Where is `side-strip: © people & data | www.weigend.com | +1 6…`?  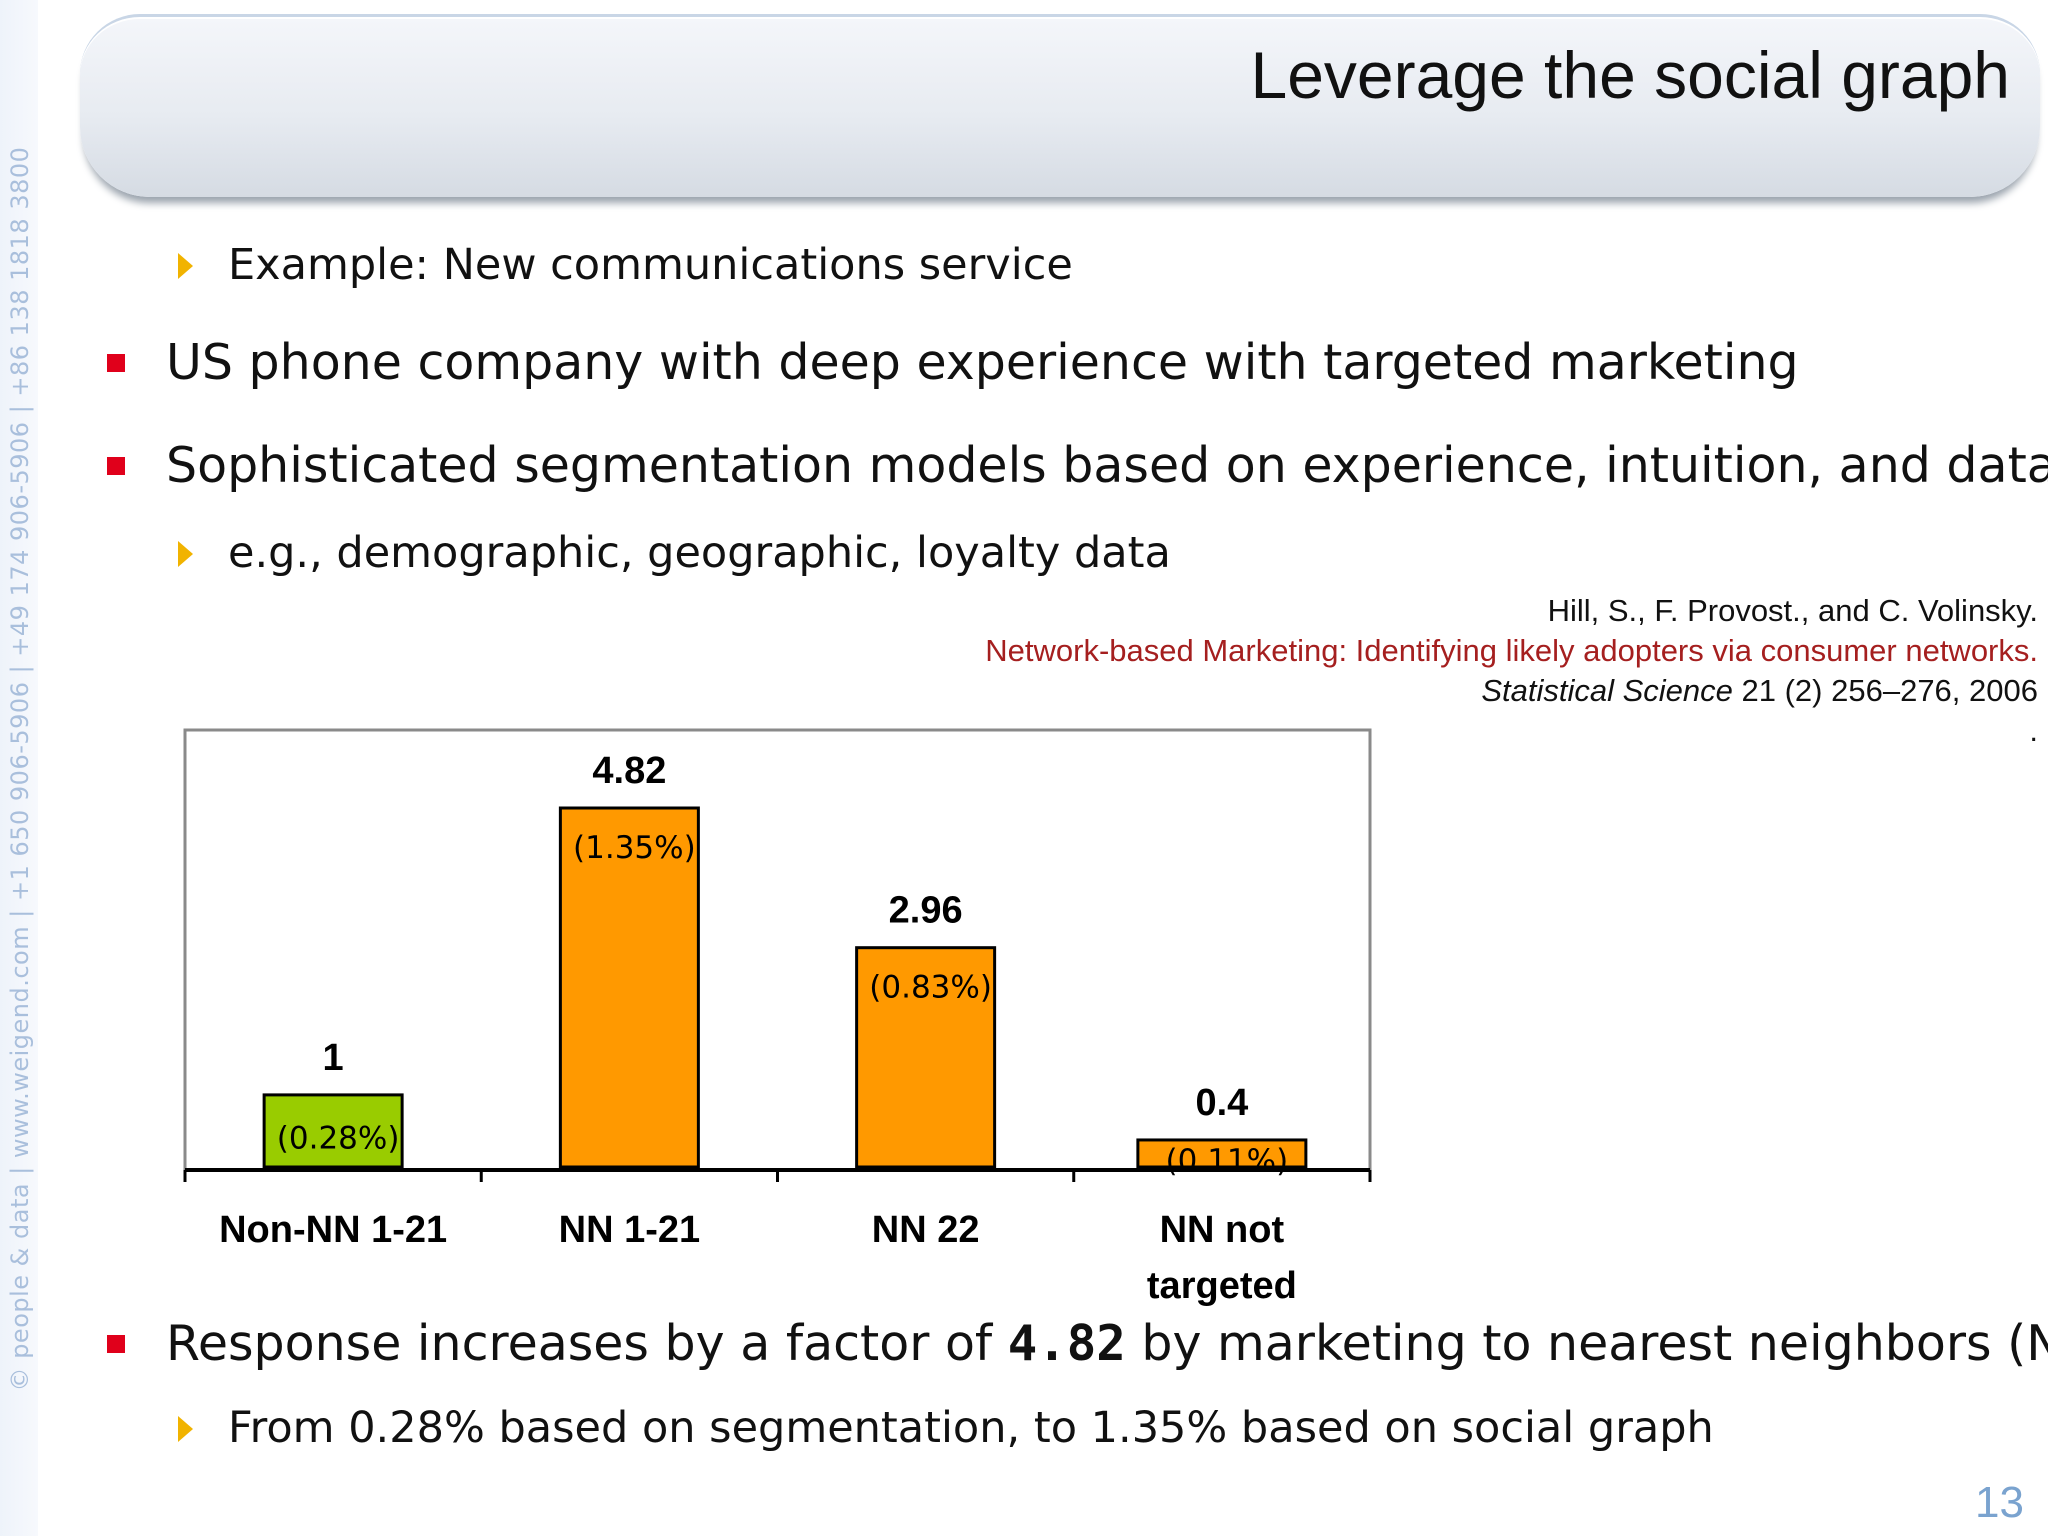 side-strip: © people & data | www.weigend.com | +1 6… is located at coordinates (19, 768).